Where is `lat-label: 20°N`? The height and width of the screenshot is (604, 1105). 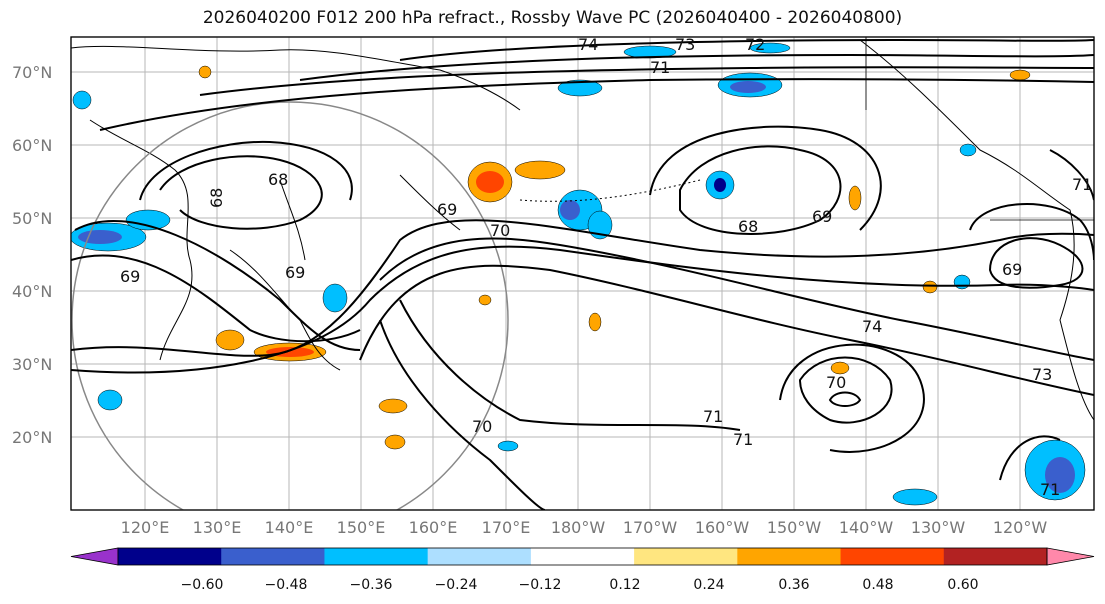 lat-label: 20°N is located at coordinates (32, 437).